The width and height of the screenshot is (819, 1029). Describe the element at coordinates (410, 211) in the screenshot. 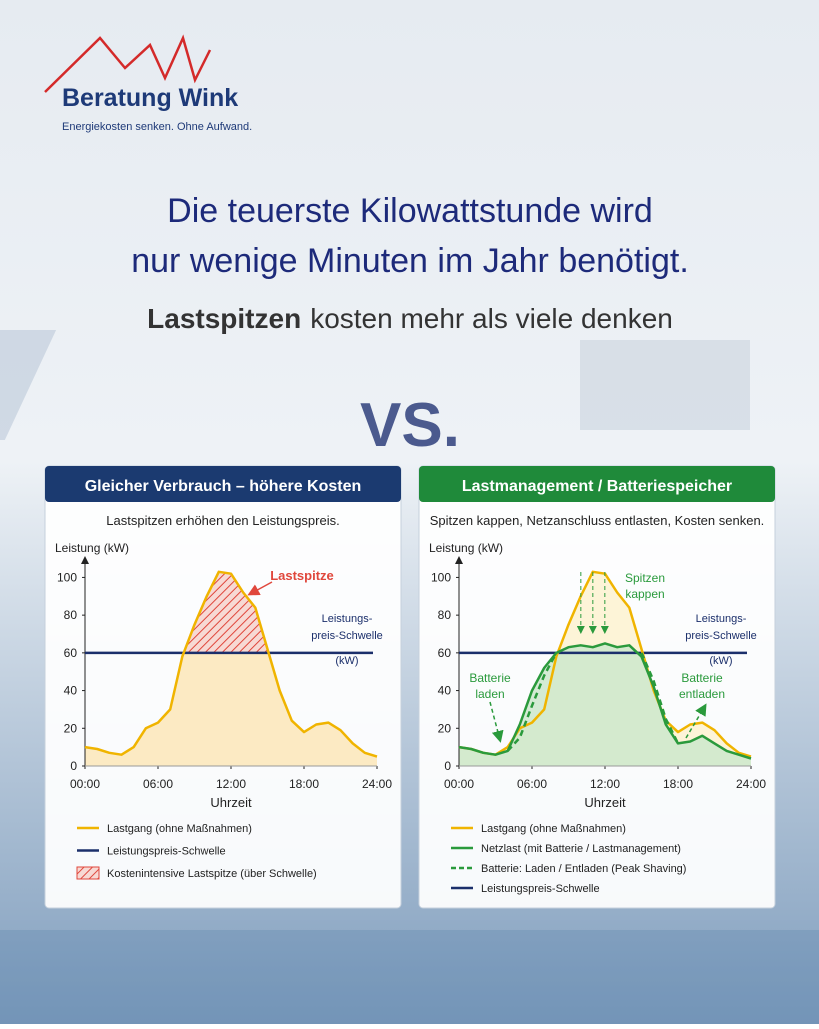

I see `headline: Die teuerste Kilowattstunde wird` at that location.